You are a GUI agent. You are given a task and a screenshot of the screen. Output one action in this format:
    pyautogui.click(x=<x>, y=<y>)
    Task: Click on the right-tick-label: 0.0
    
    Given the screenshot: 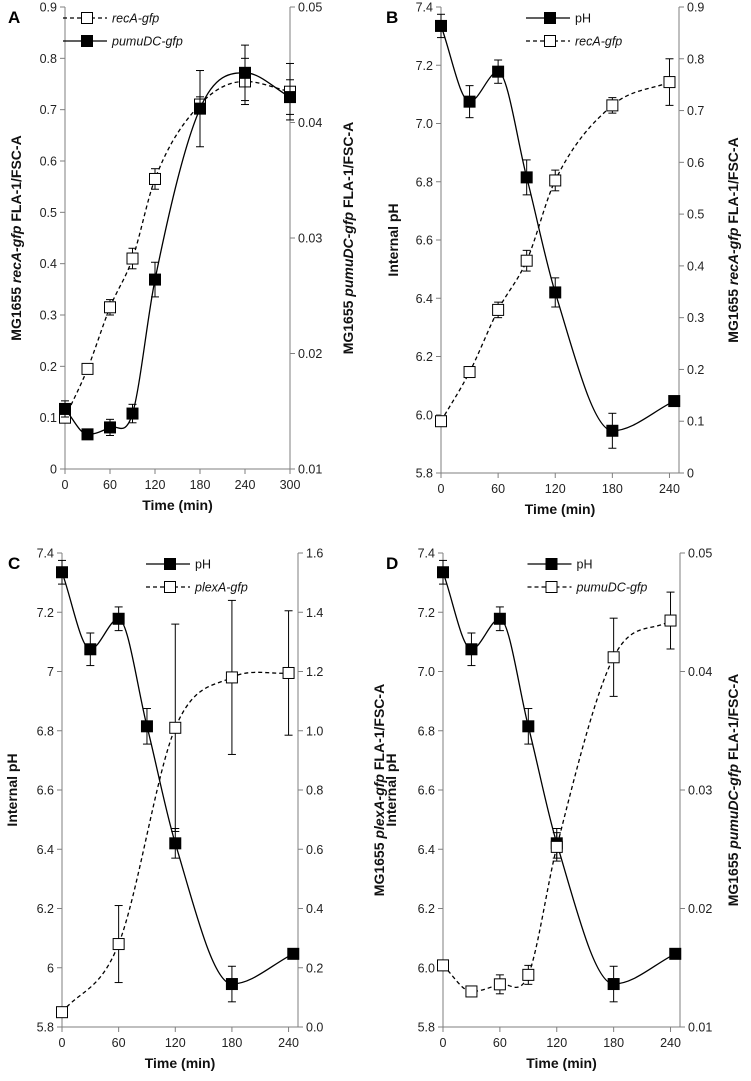 What is the action you would take?
    pyautogui.click(x=314, y=1028)
    